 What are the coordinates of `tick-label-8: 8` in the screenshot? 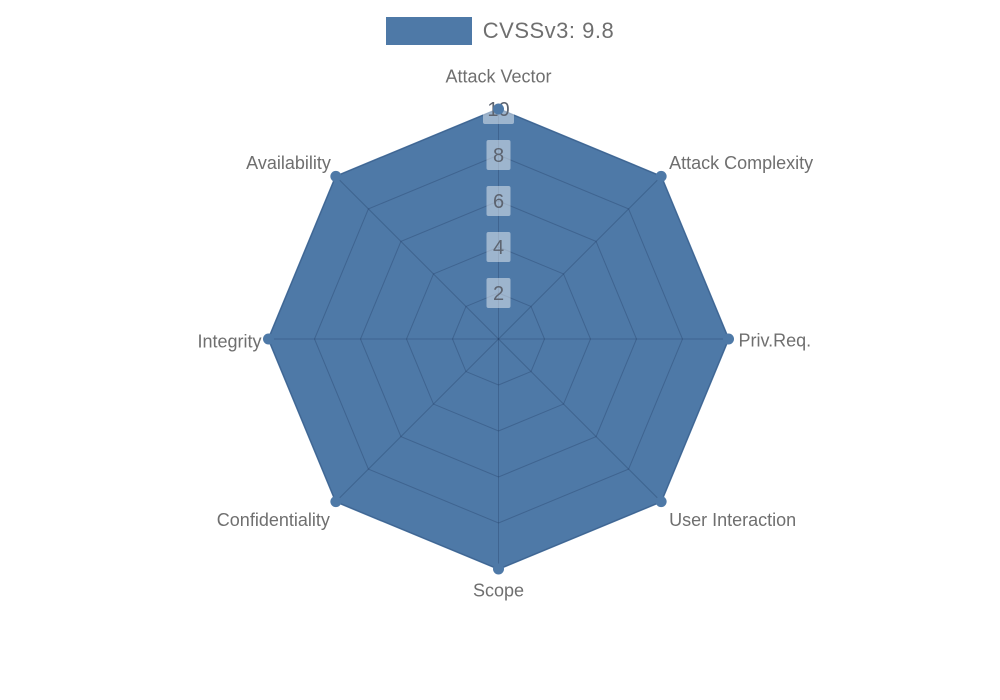 It's located at (498, 156).